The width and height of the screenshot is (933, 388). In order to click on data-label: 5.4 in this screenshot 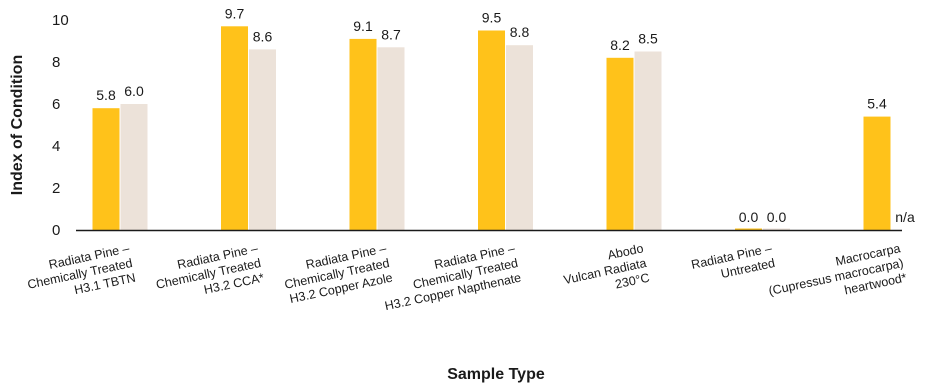, I will do `click(877, 104)`.